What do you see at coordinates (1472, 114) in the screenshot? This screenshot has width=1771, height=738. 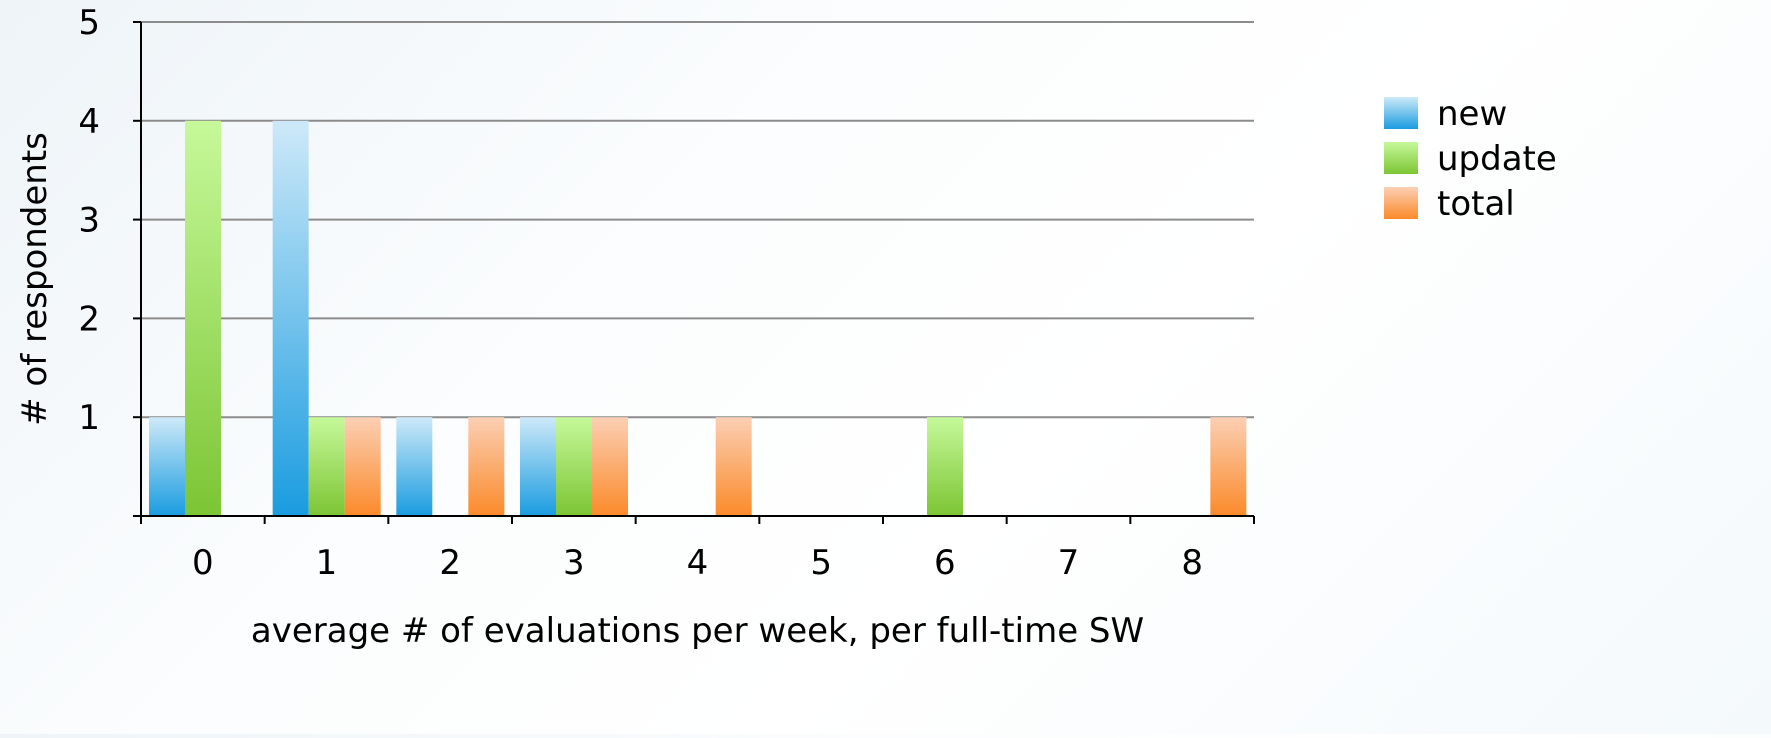 I see `legend-label-new: new` at bounding box center [1472, 114].